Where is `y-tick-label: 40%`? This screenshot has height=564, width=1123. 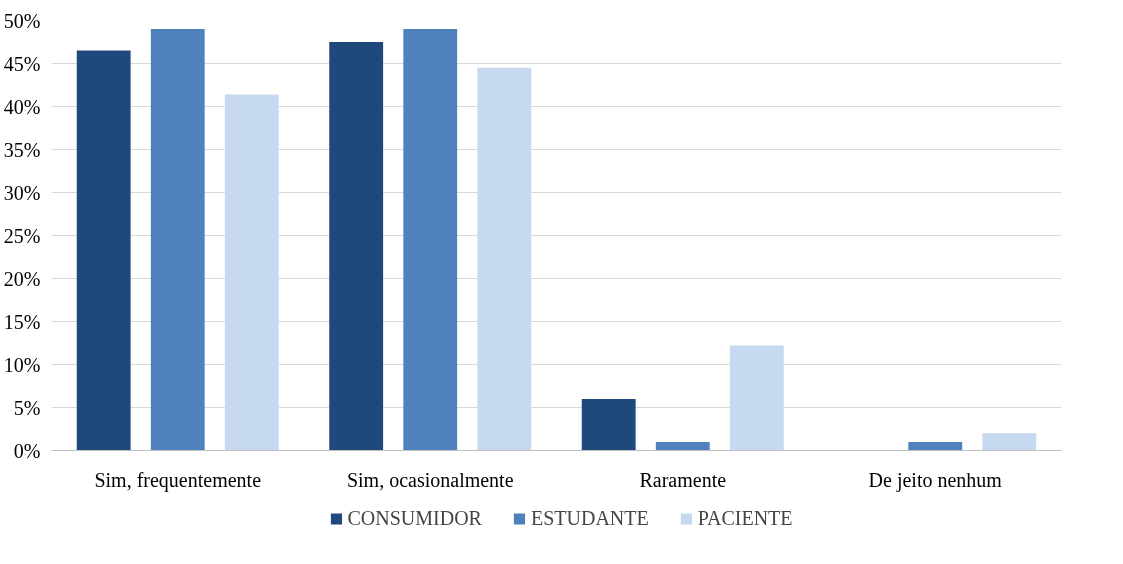 y-tick-label: 40% is located at coordinates (22, 106).